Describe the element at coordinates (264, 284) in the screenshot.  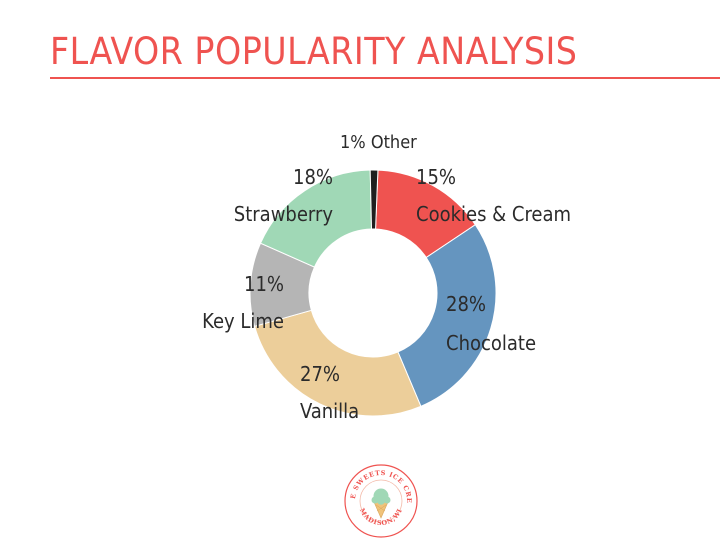
I see `data-label-value-key-lime: 11%` at that location.